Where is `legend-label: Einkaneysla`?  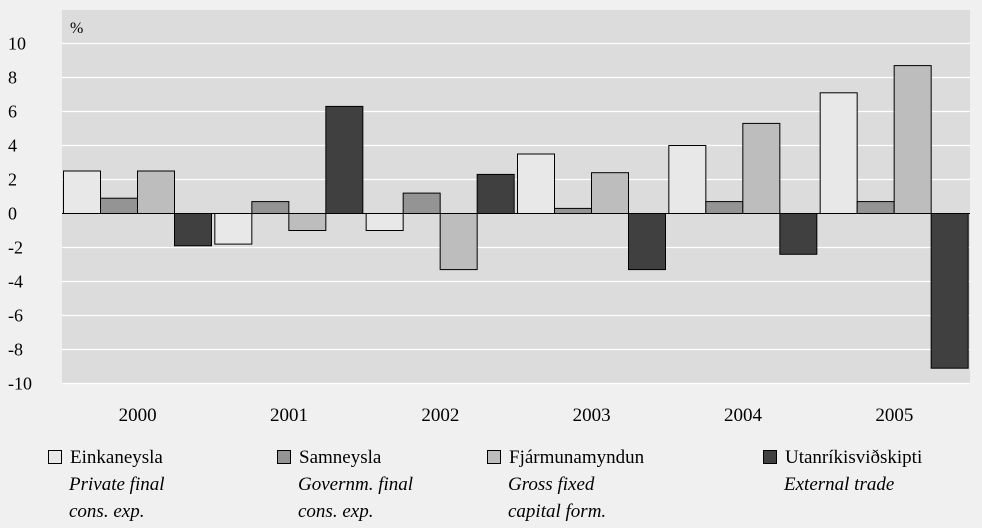
legend-label: Einkaneysla is located at coordinates (116, 457).